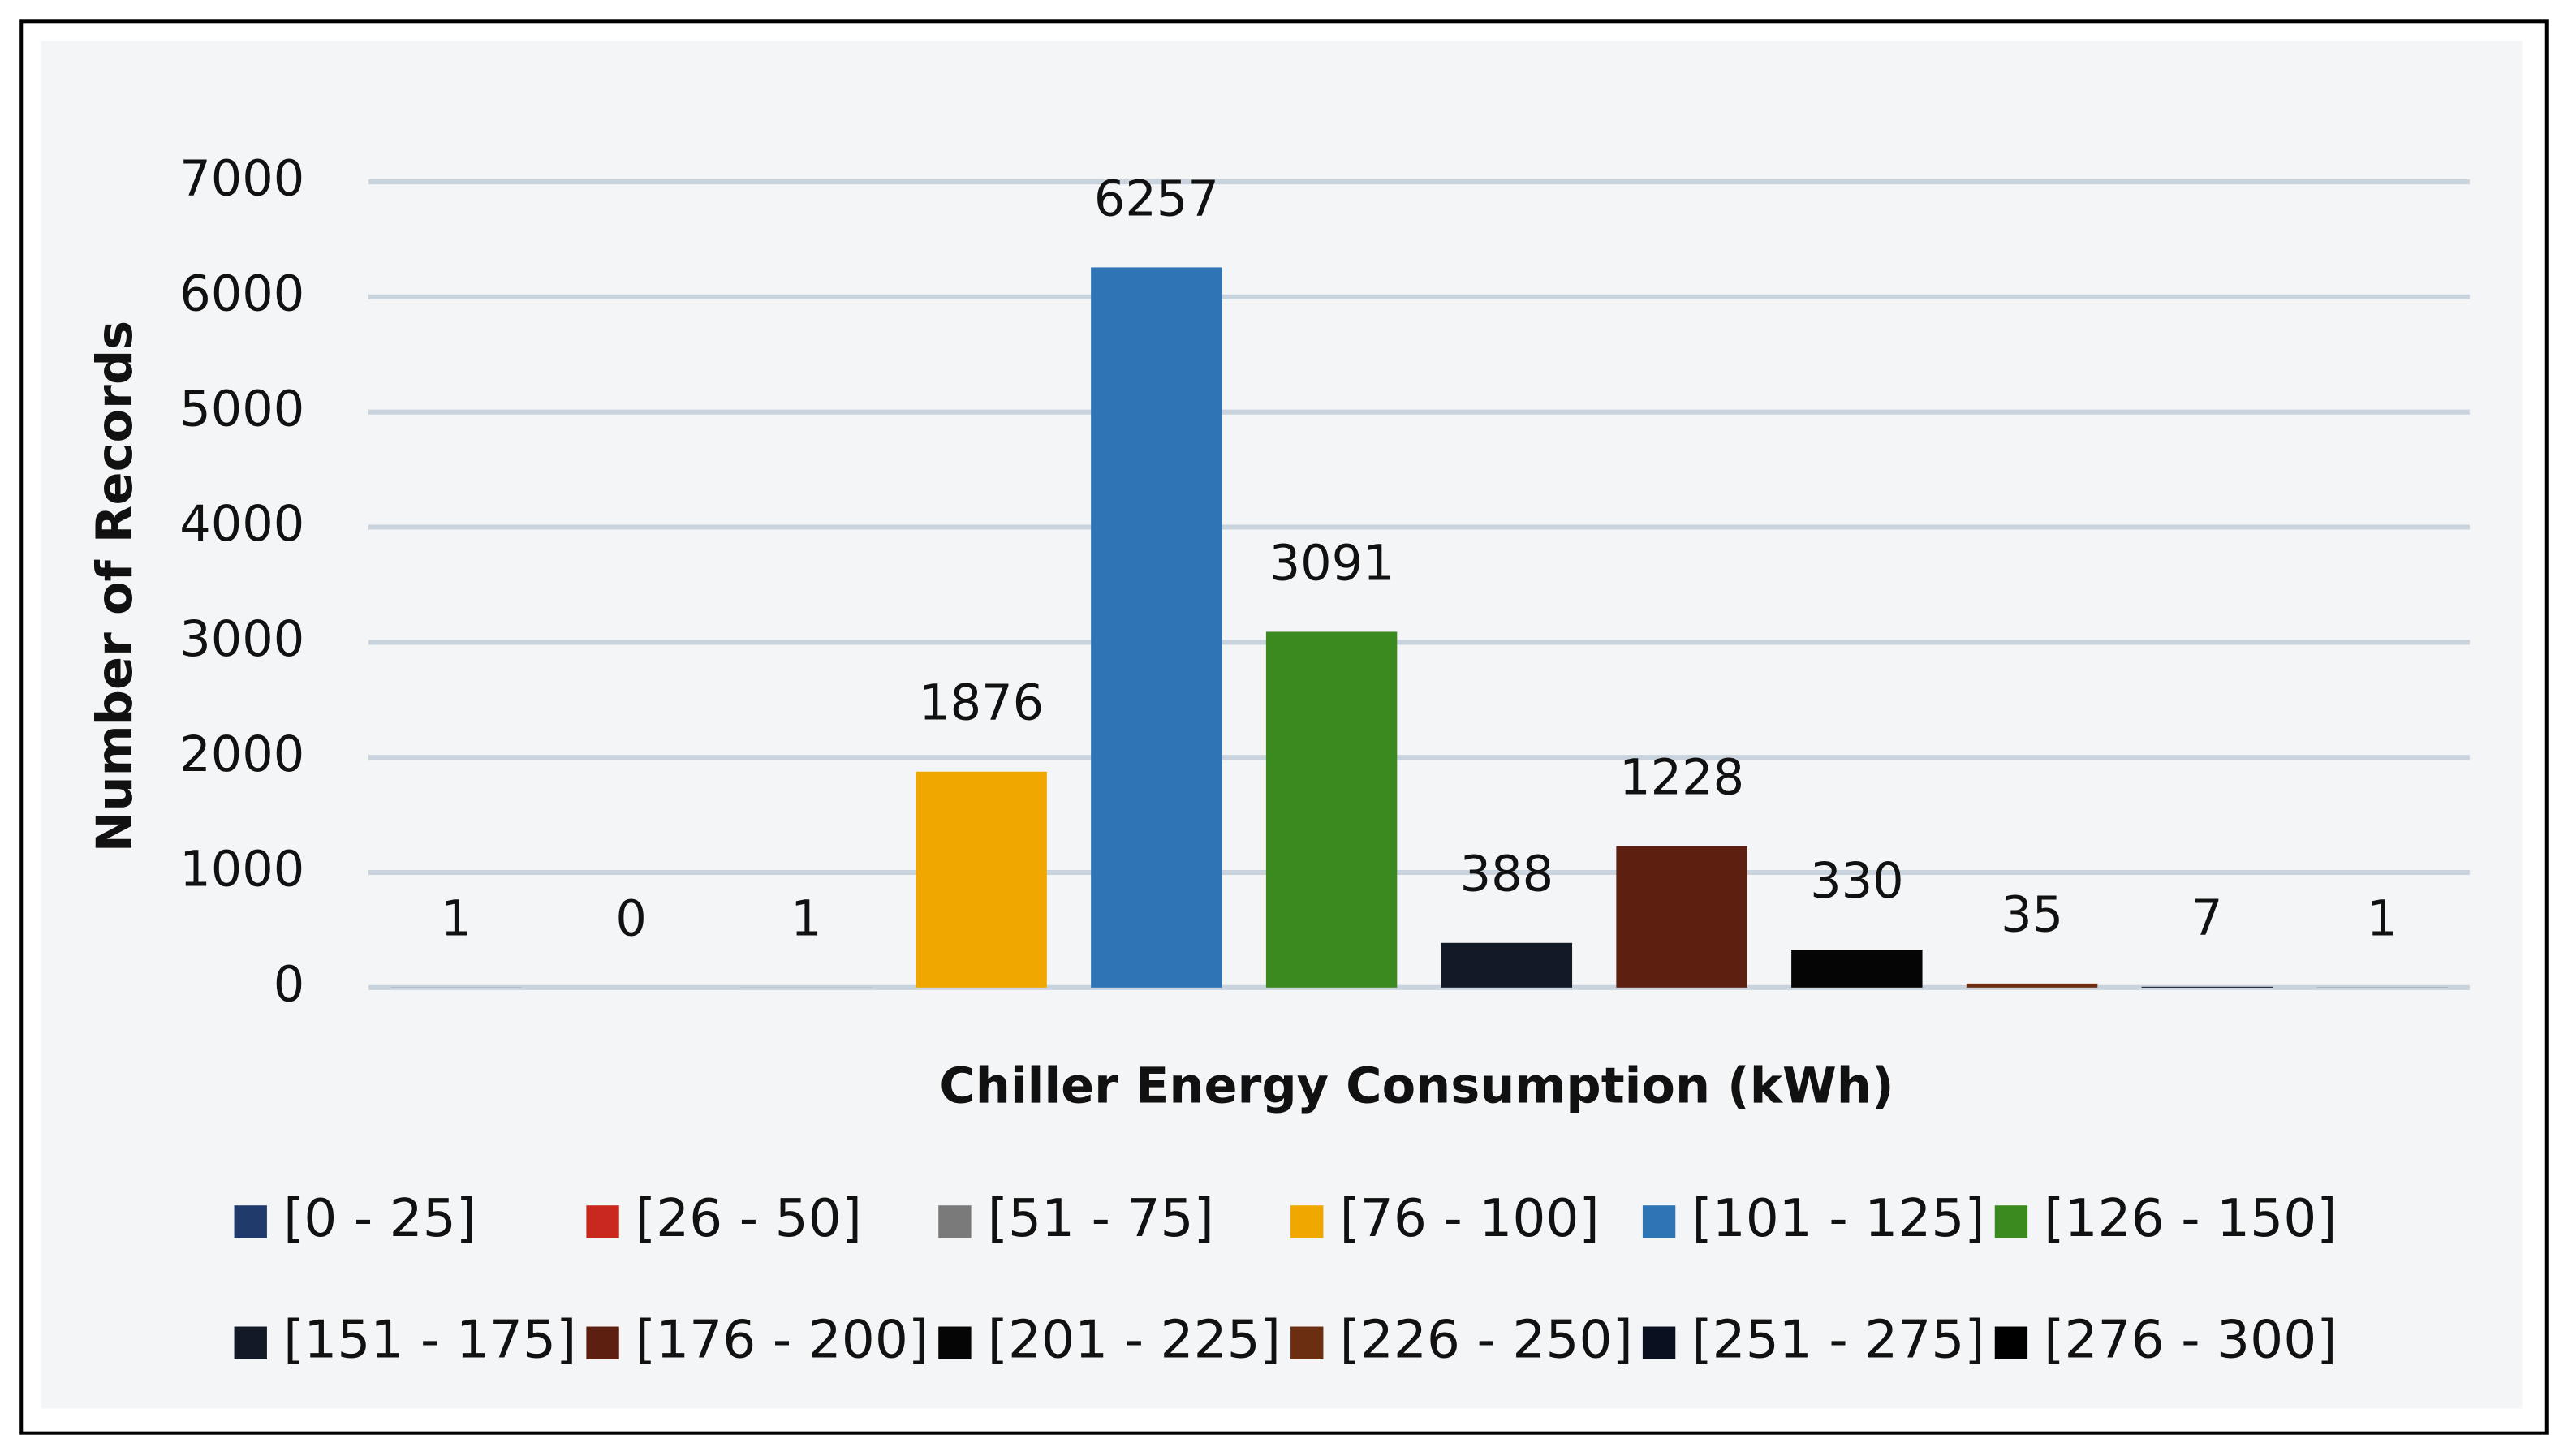 This screenshot has height=1456, width=2568. What do you see at coordinates (2032, 916) in the screenshot?
I see `value-label: 35` at bounding box center [2032, 916].